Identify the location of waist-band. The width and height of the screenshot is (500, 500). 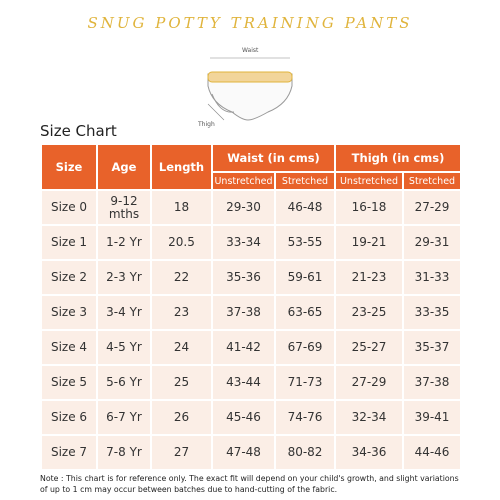
(250, 77).